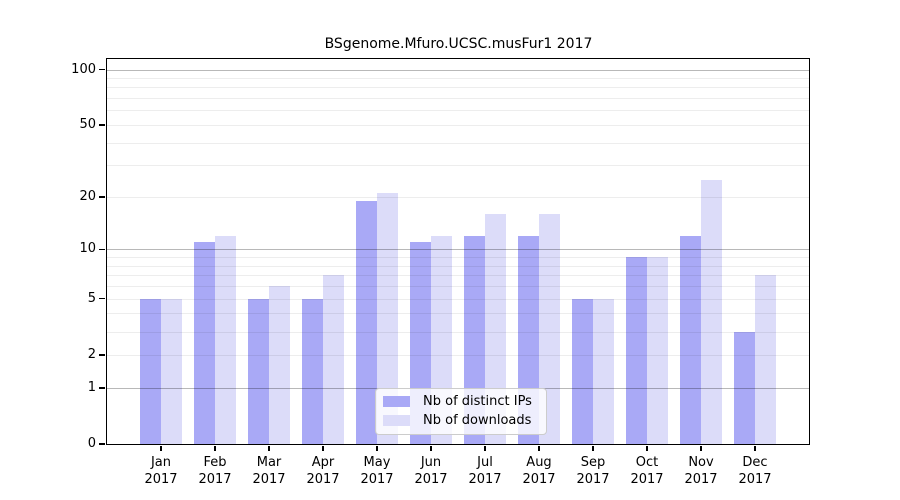 This screenshot has width=900, height=500. Describe the element at coordinates (485, 448) in the screenshot. I see `x-tick-jul` at that location.